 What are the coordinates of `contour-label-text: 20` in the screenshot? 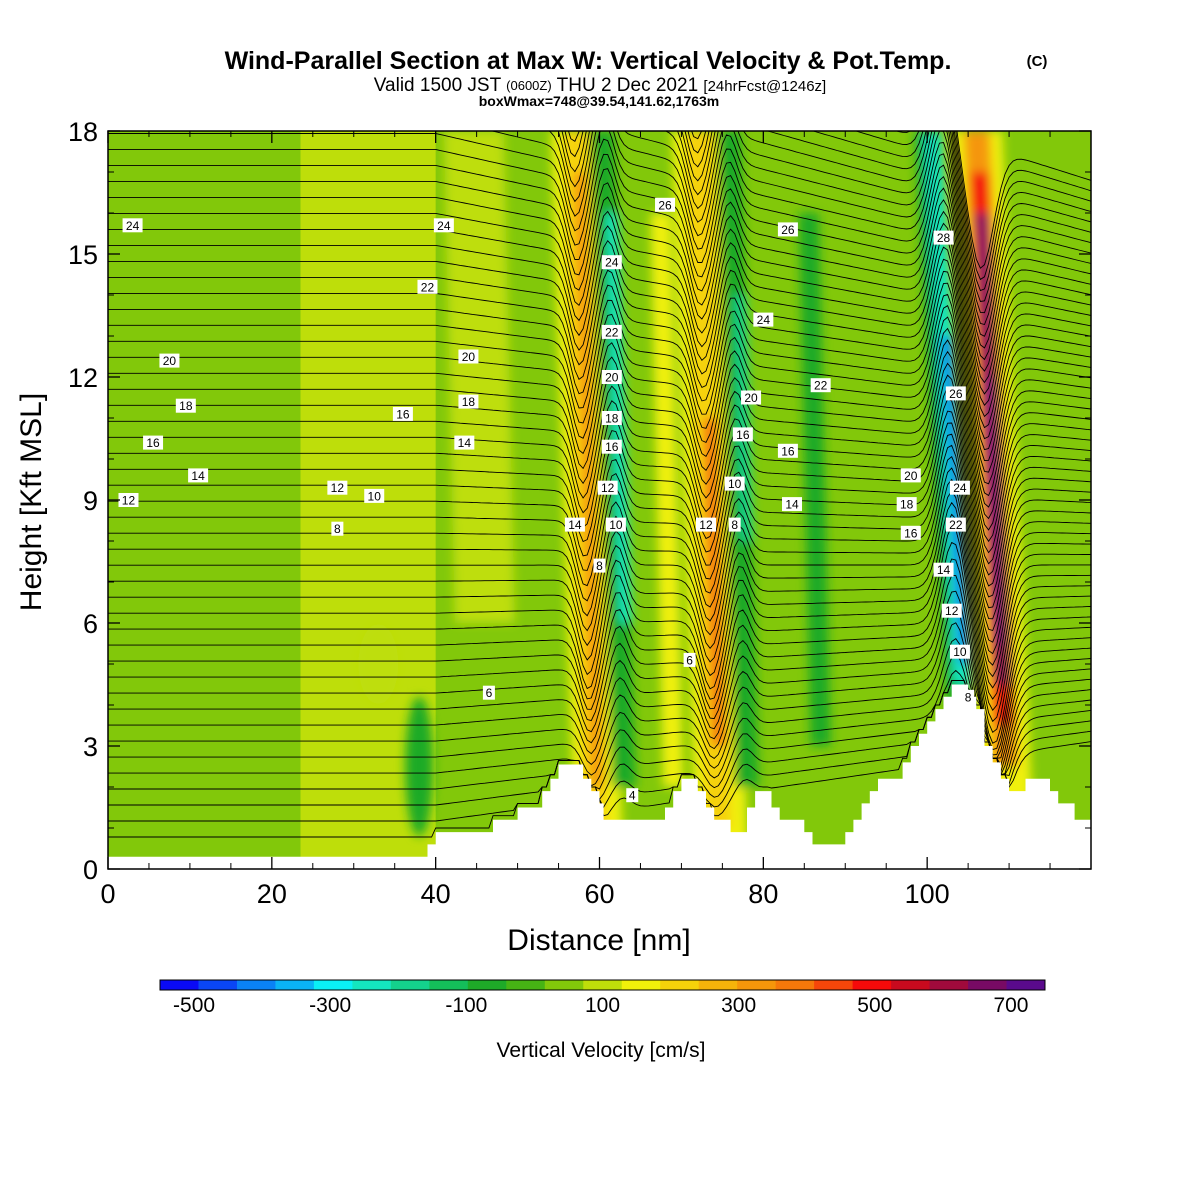 It's located at (612, 378).